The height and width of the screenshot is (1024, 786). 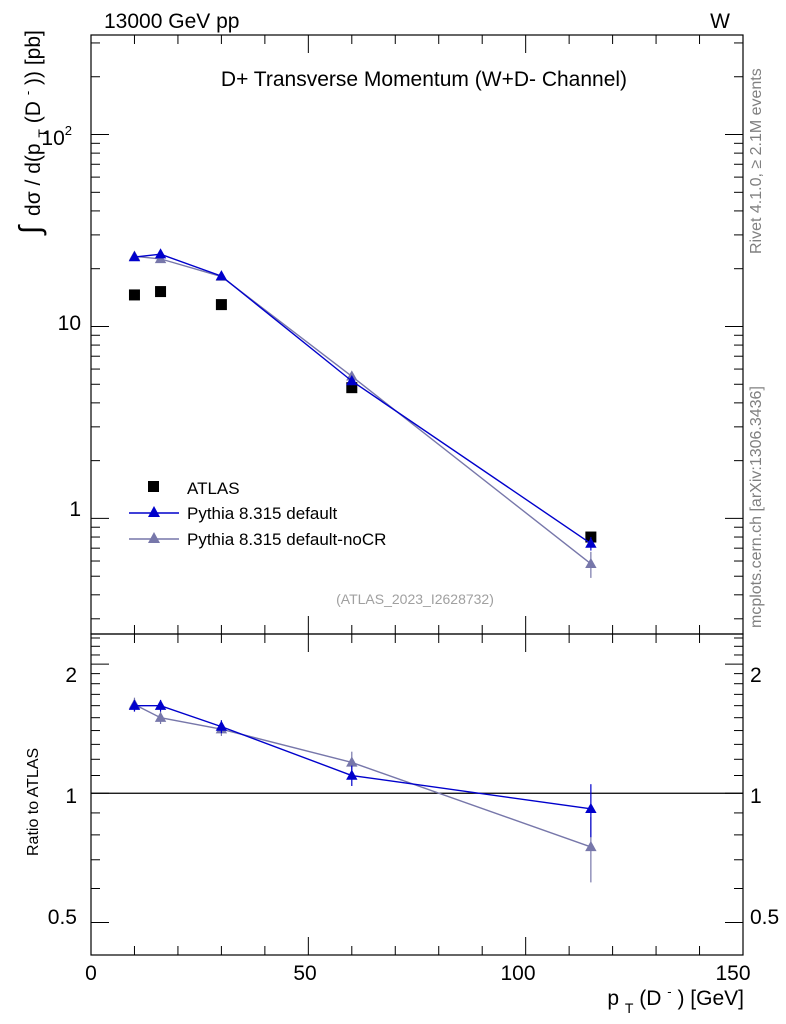 What do you see at coordinates (756, 507) in the screenshot?
I see `mcplots-label: mcplots.cern.ch [arXiv:1306.3436]` at bounding box center [756, 507].